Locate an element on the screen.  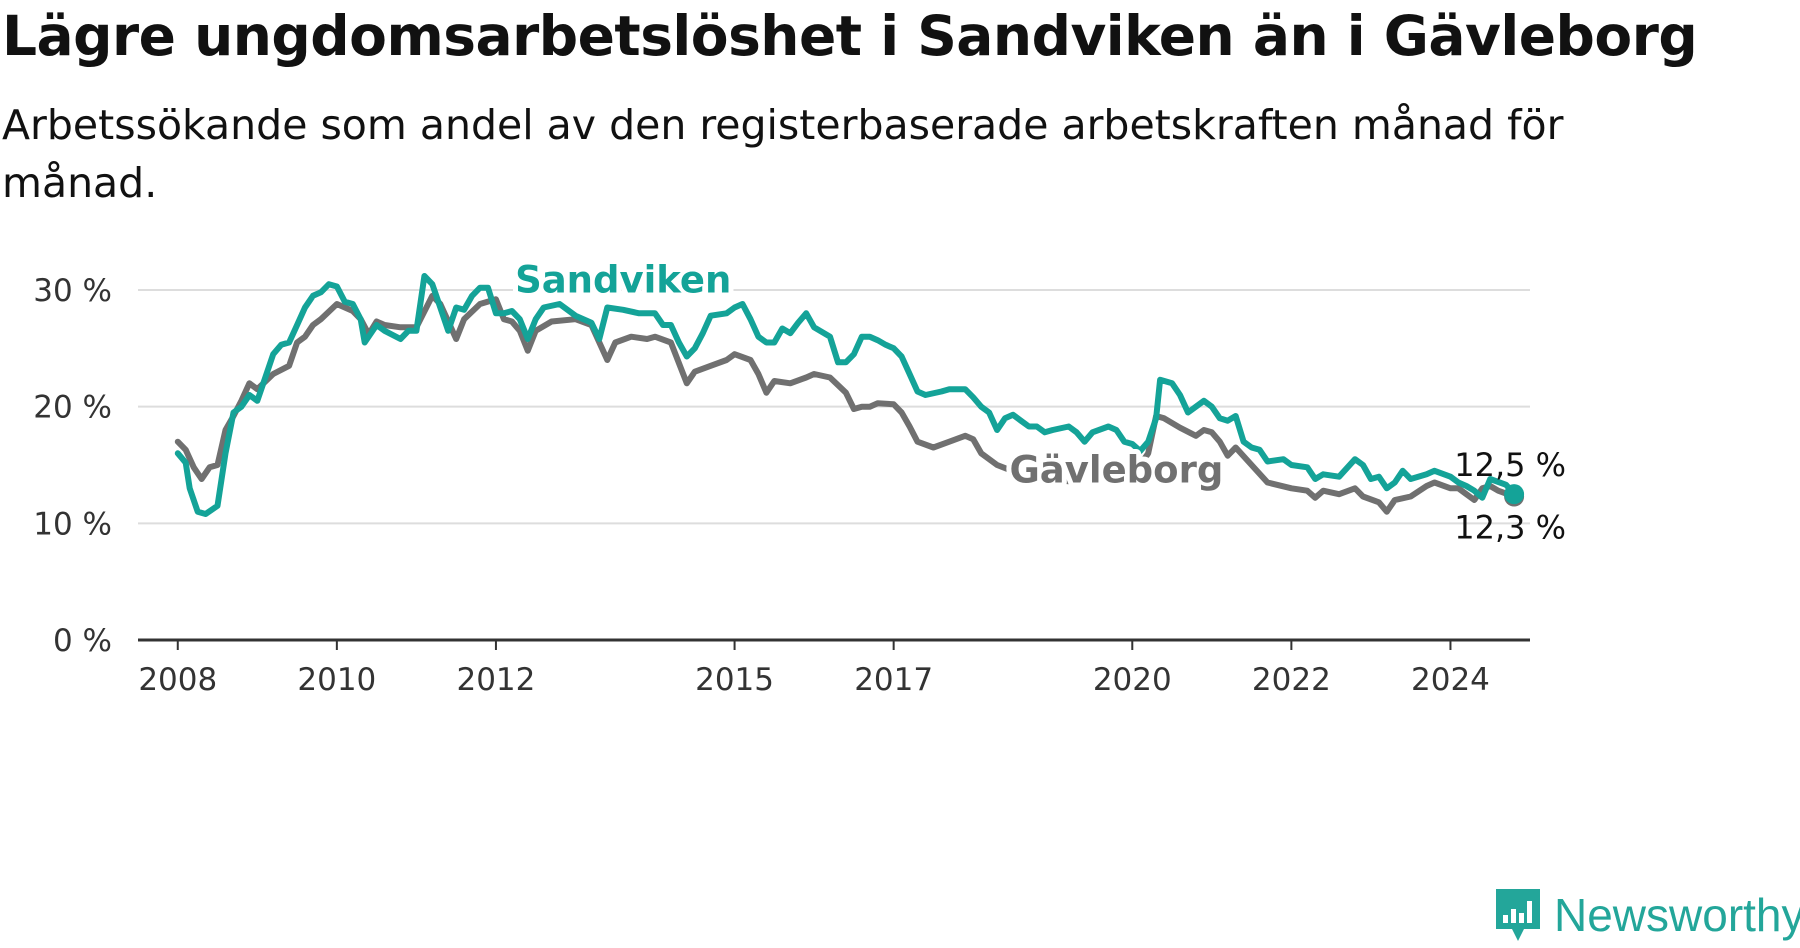
series-label-gävleborg: Gävleborg is located at coordinates (1116, 470).